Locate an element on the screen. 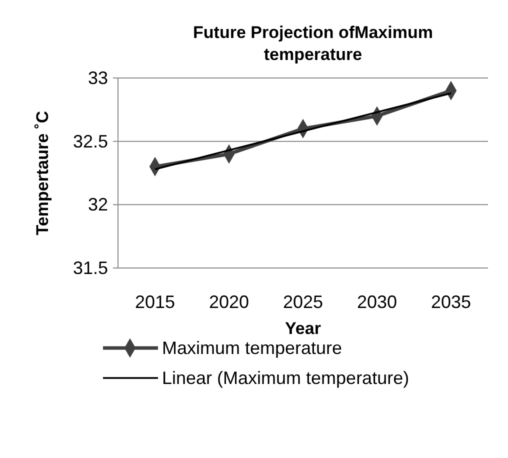 The image size is (508, 458). y-axis-title: Tempertaure ˚C is located at coordinates (42, 173).